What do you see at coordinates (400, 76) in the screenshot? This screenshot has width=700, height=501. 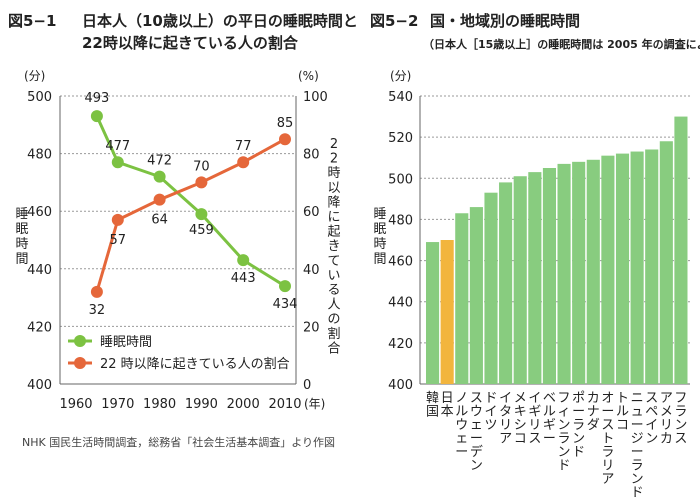 I see `chart2-unit: (分)` at bounding box center [400, 76].